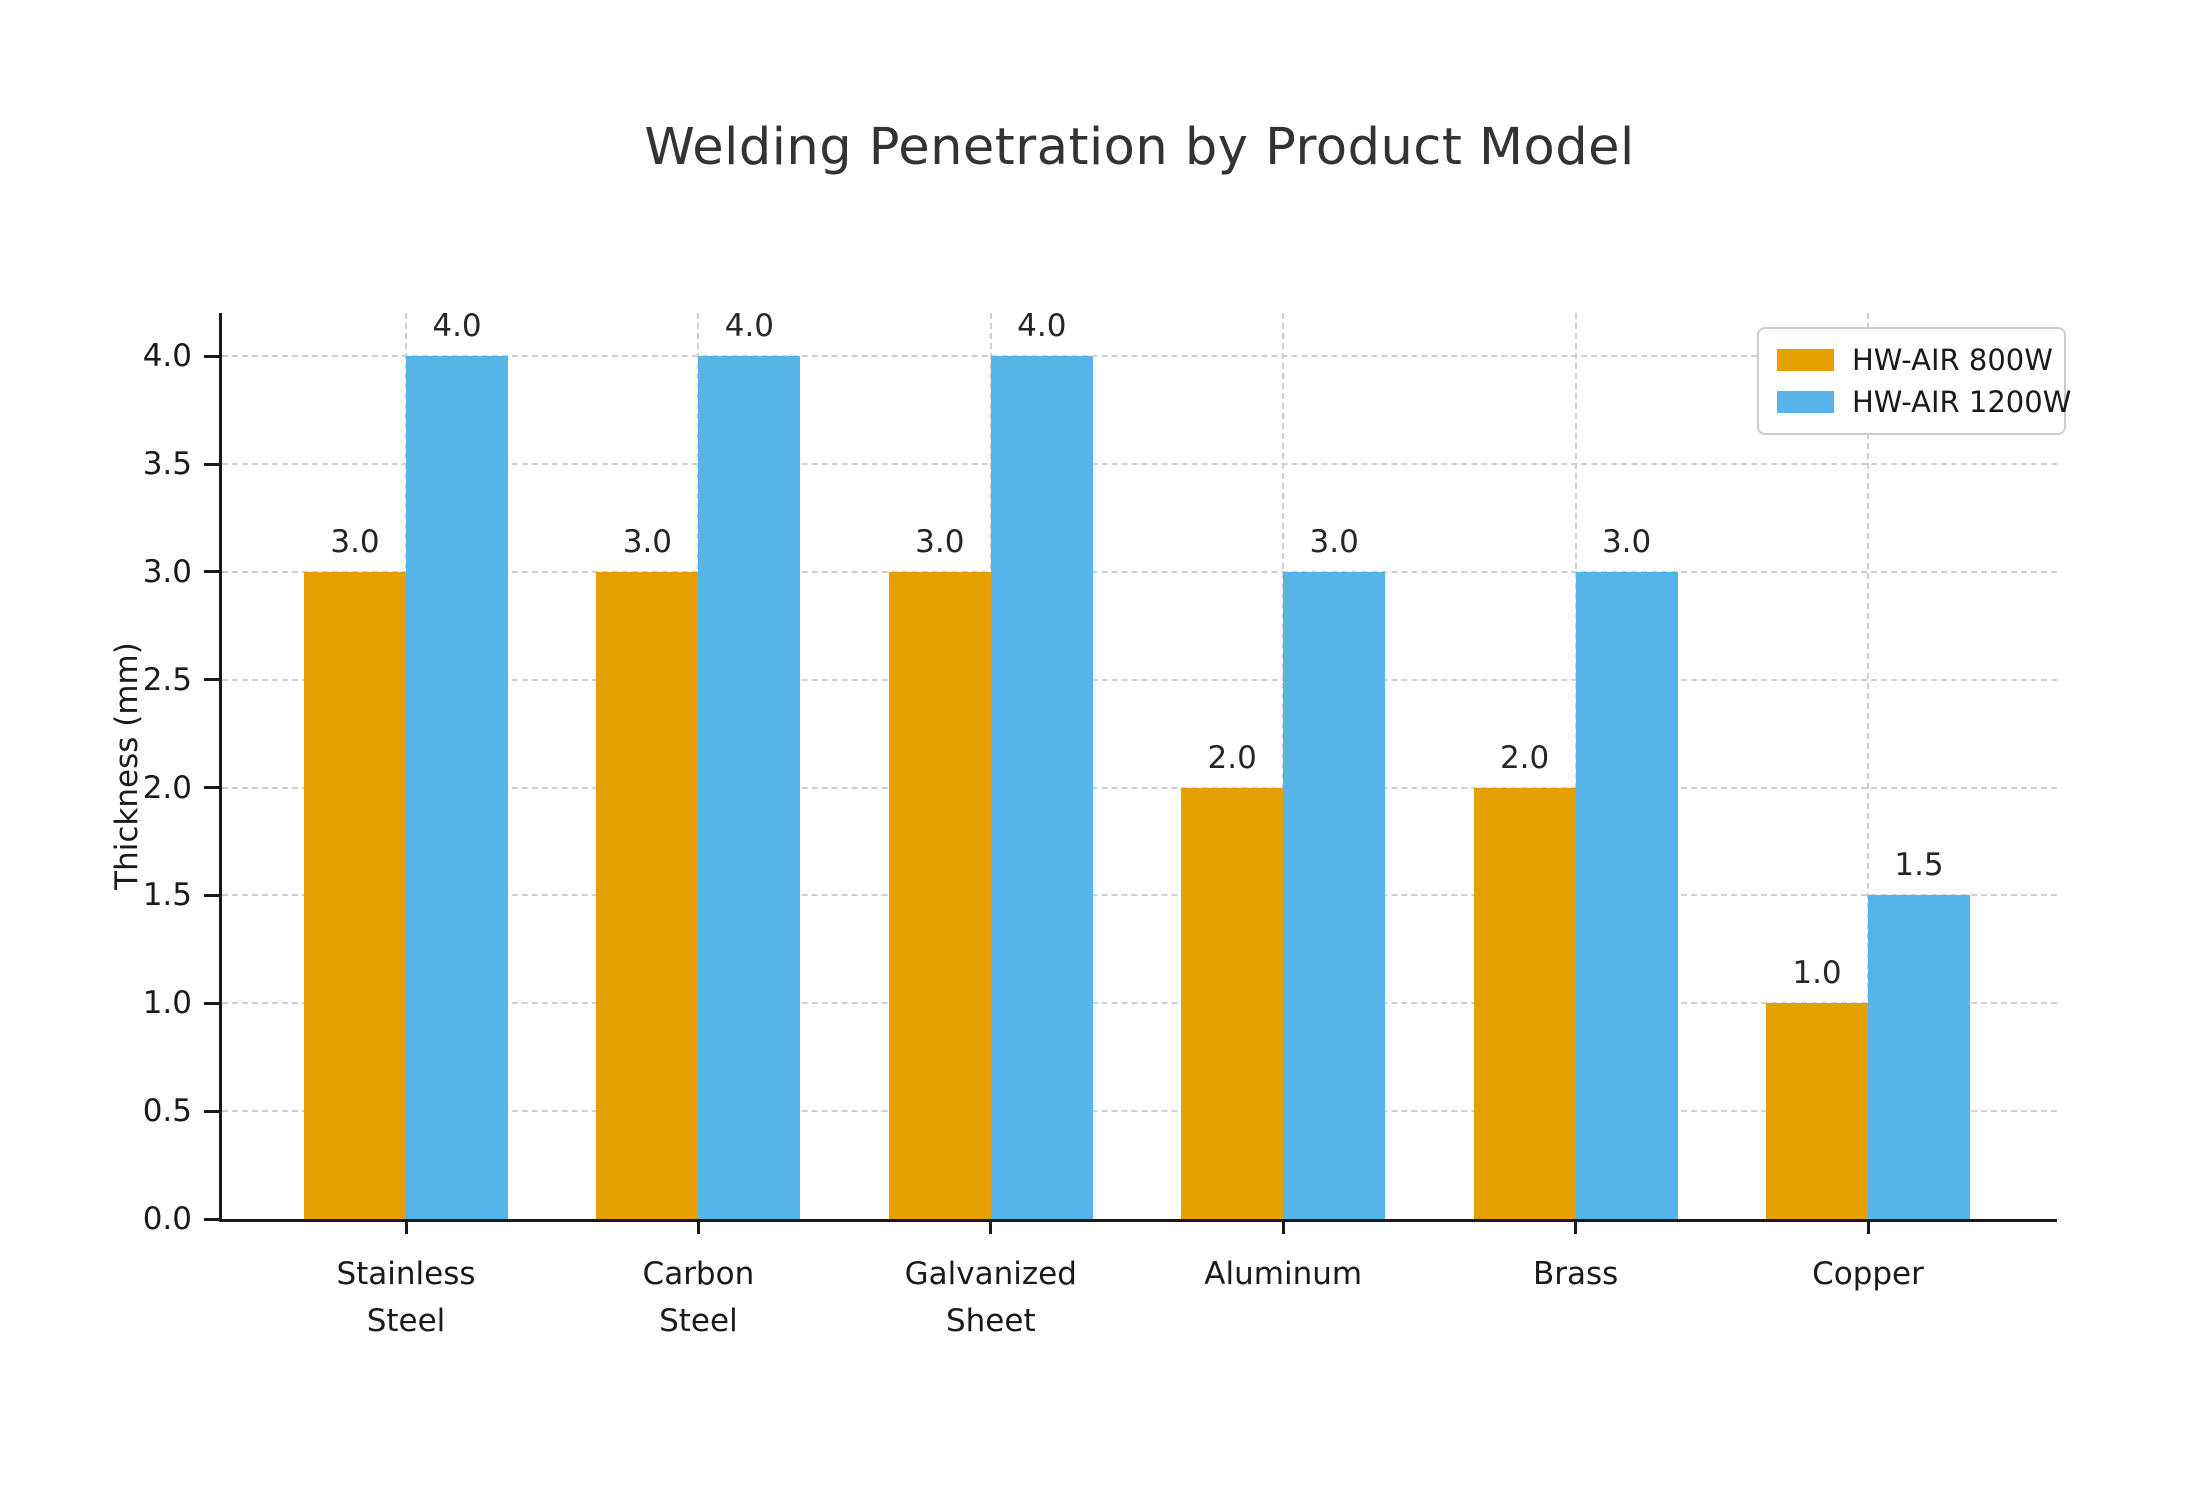 Image resolution: width=2200 pixels, height=1500 pixels. Describe the element at coordinates (1138, 1220) in the screenshot. I see `x-axis-spine` at that location.